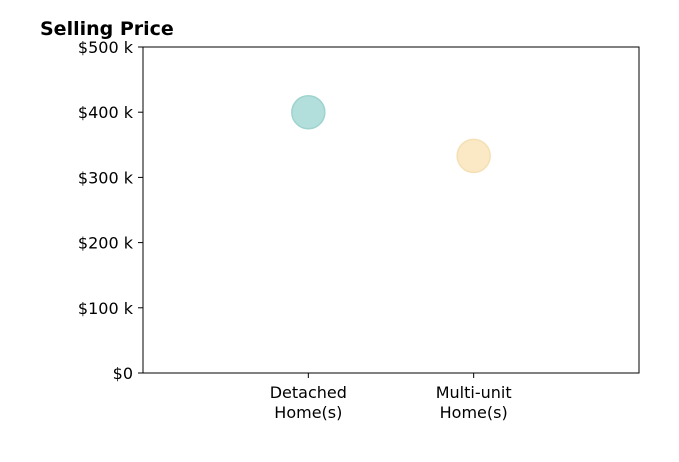 Image resolution: width=679 pixels, height=462 pixels. I want to click on data-points, so click(391, 134).